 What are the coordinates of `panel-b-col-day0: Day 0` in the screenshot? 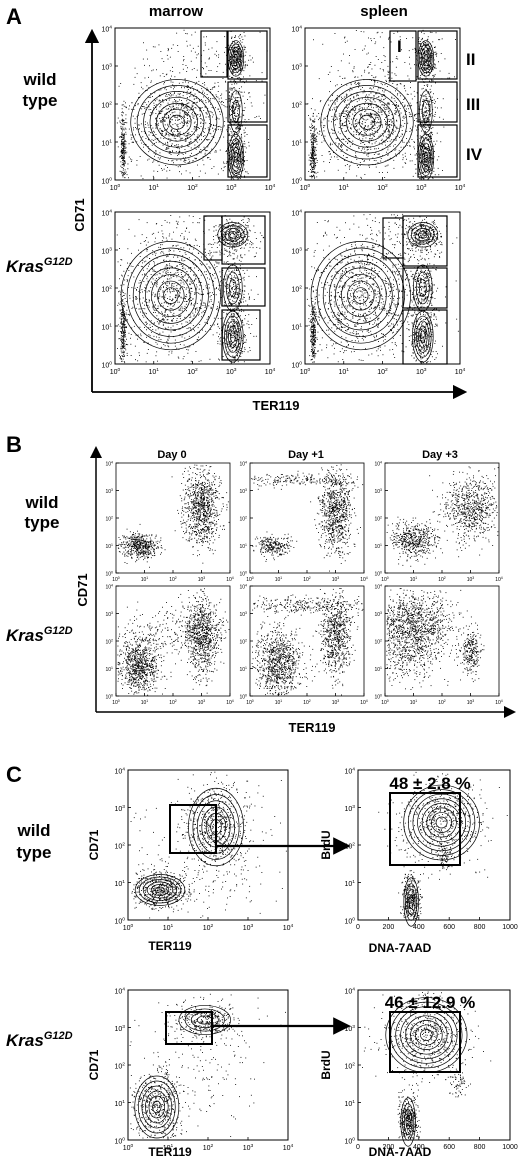 It's located at (171, 455).